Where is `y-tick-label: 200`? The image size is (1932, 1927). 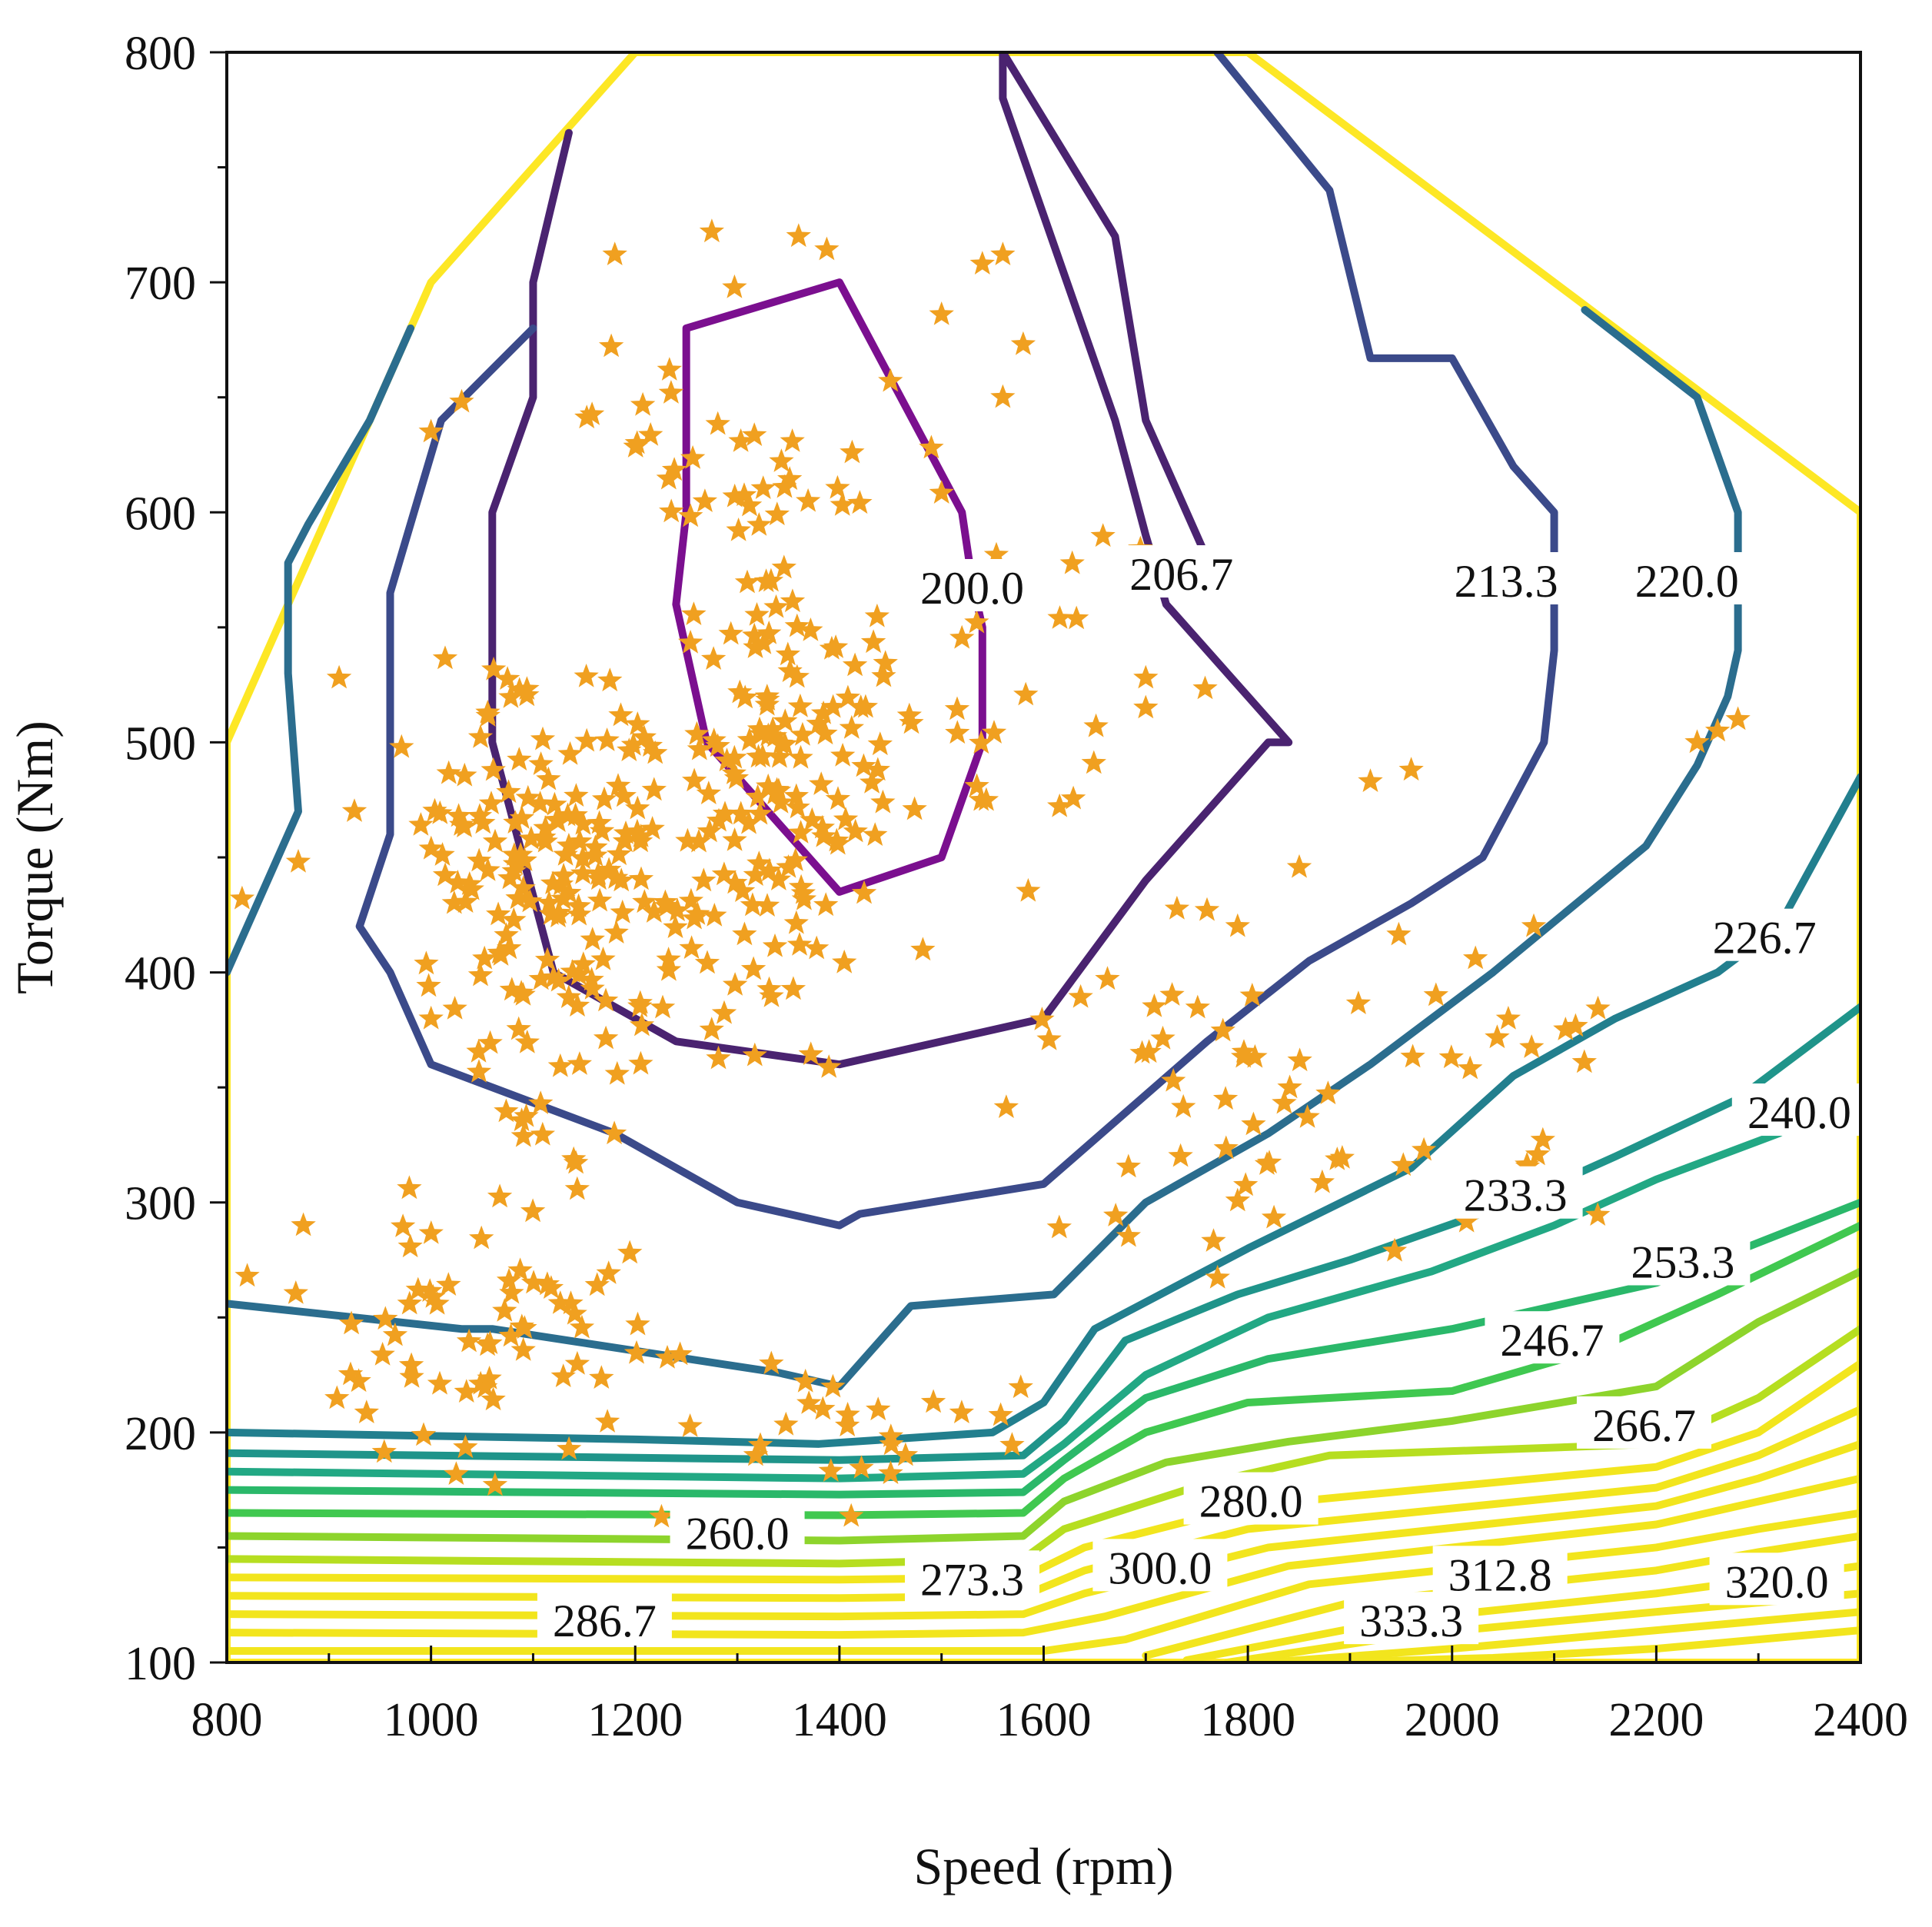 y-tick-label: 200 is located at coordinates (161, 1434).